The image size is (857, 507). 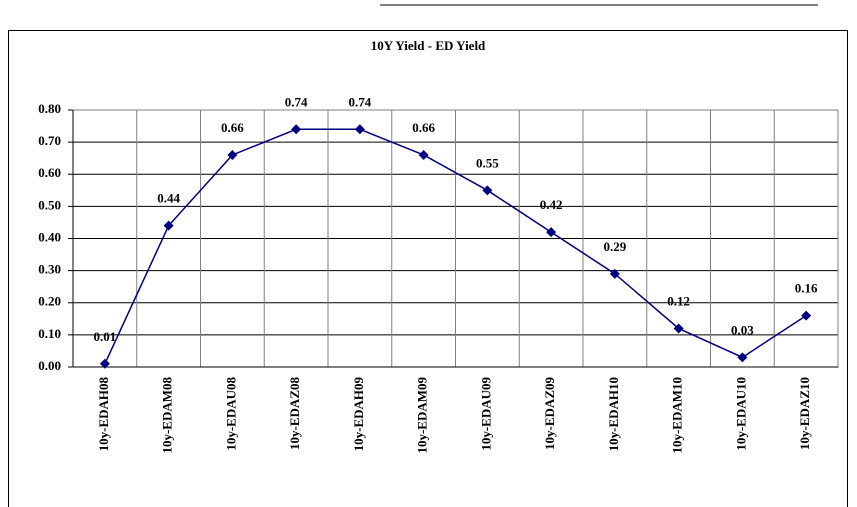 What do you see at coordinates (294, 413) in the screenshot?
I see `x-tick-label: 10y-EDAZ08` at bounding box center [294, 413].